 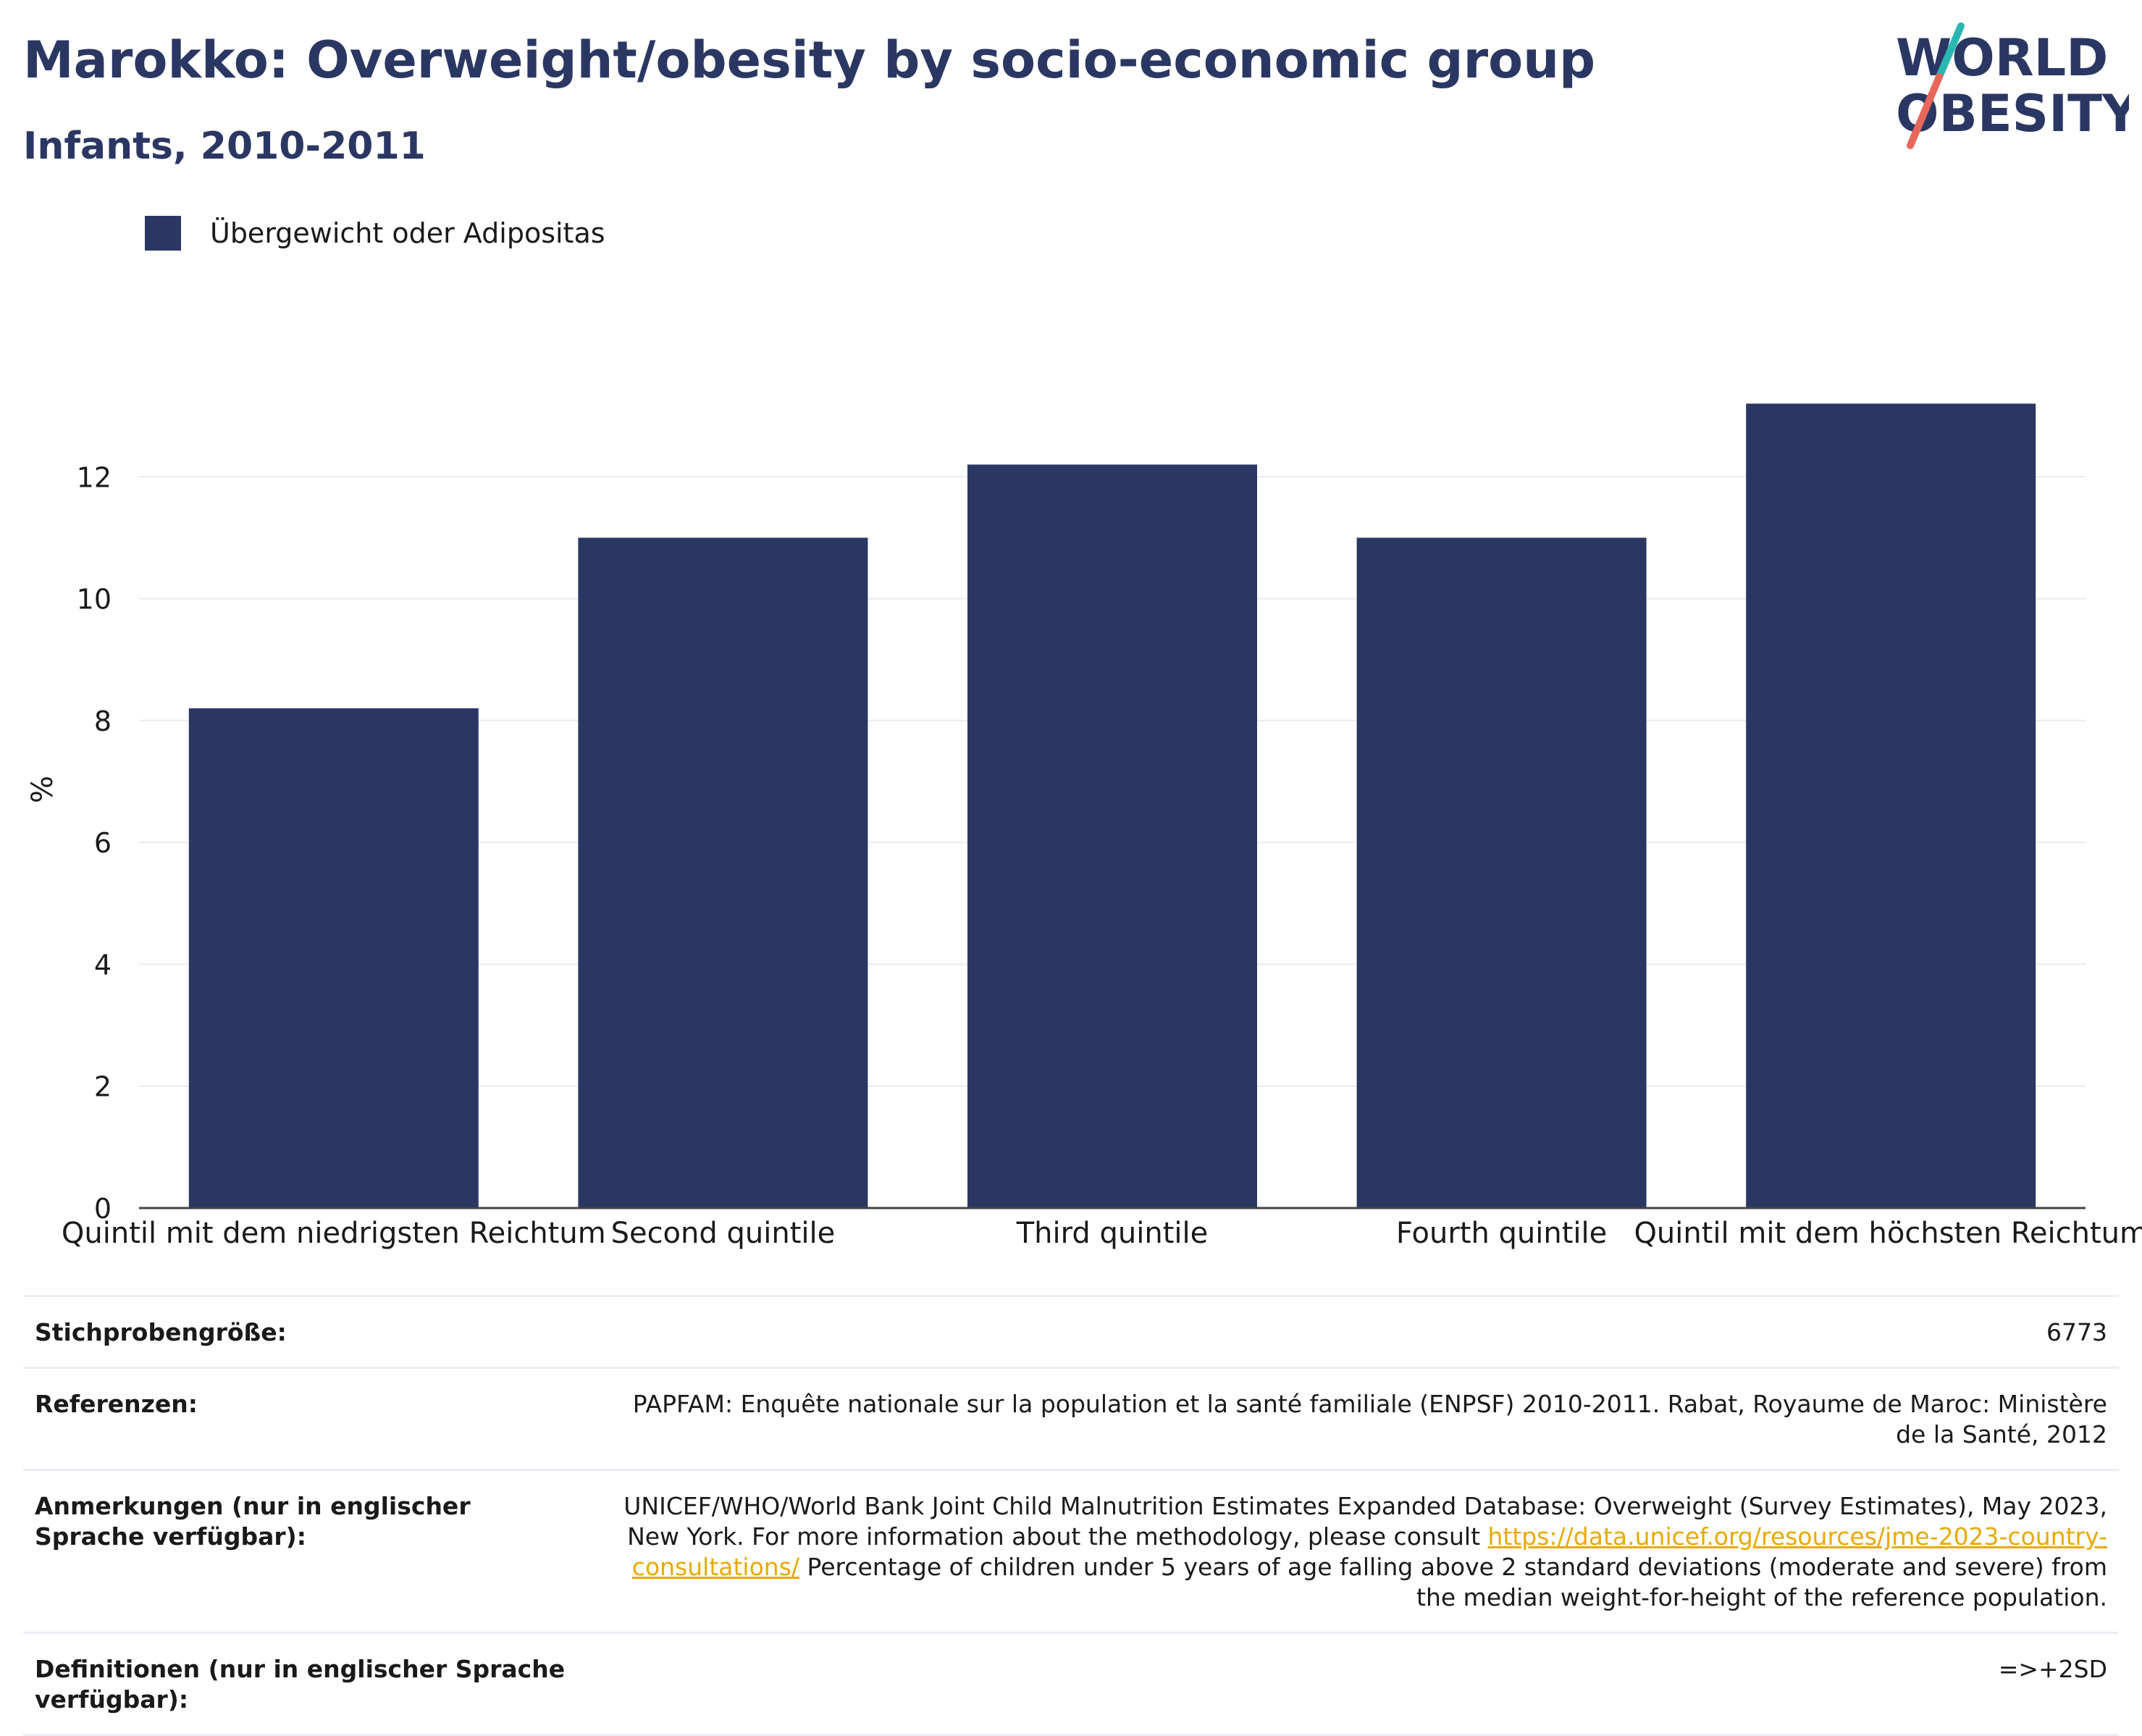 I want to click on y-tick-label: 4, so click(x=103, y=965).